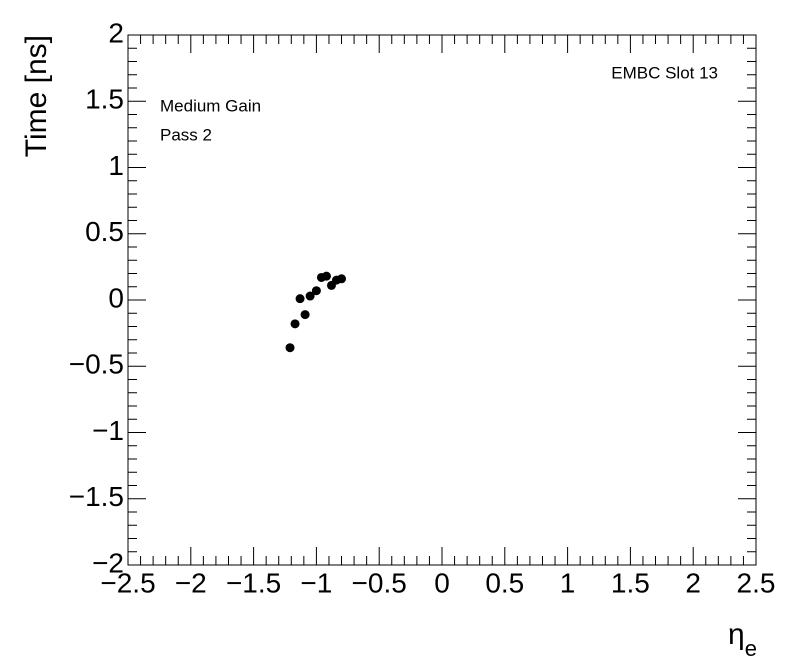 This screenshot has height=672, width=796. What do you see at coordinates (630, 582) in the screenshot?
I see `x-tick-label: 1.5` at bounding box center [630, 582].